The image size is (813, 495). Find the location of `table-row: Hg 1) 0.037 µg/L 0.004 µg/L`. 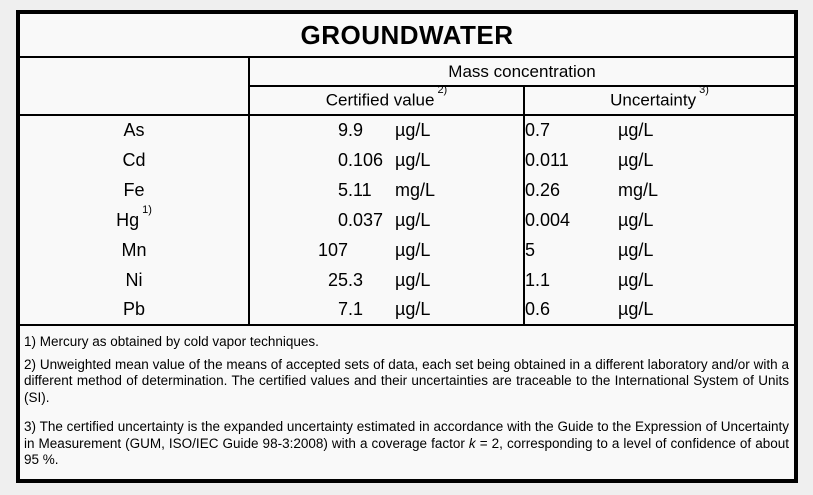

table-row: Hg 1) 0.037 µg/L 0.004 µg/L is located at coordinates (407, 219).